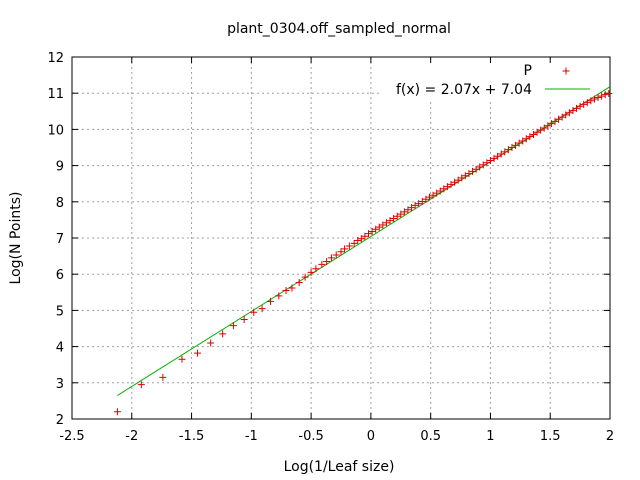 The height and width of the screenshot is (480, 640). Describe the element at coordinates (55, 58) in the screenshot. I see `y-tick-label: 12` at that location.